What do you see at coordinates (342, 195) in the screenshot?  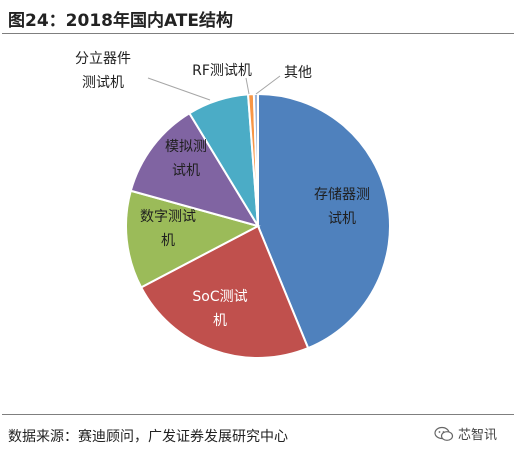 I see `slice-label-line: 存储器测` at bounding box center [342, 195].